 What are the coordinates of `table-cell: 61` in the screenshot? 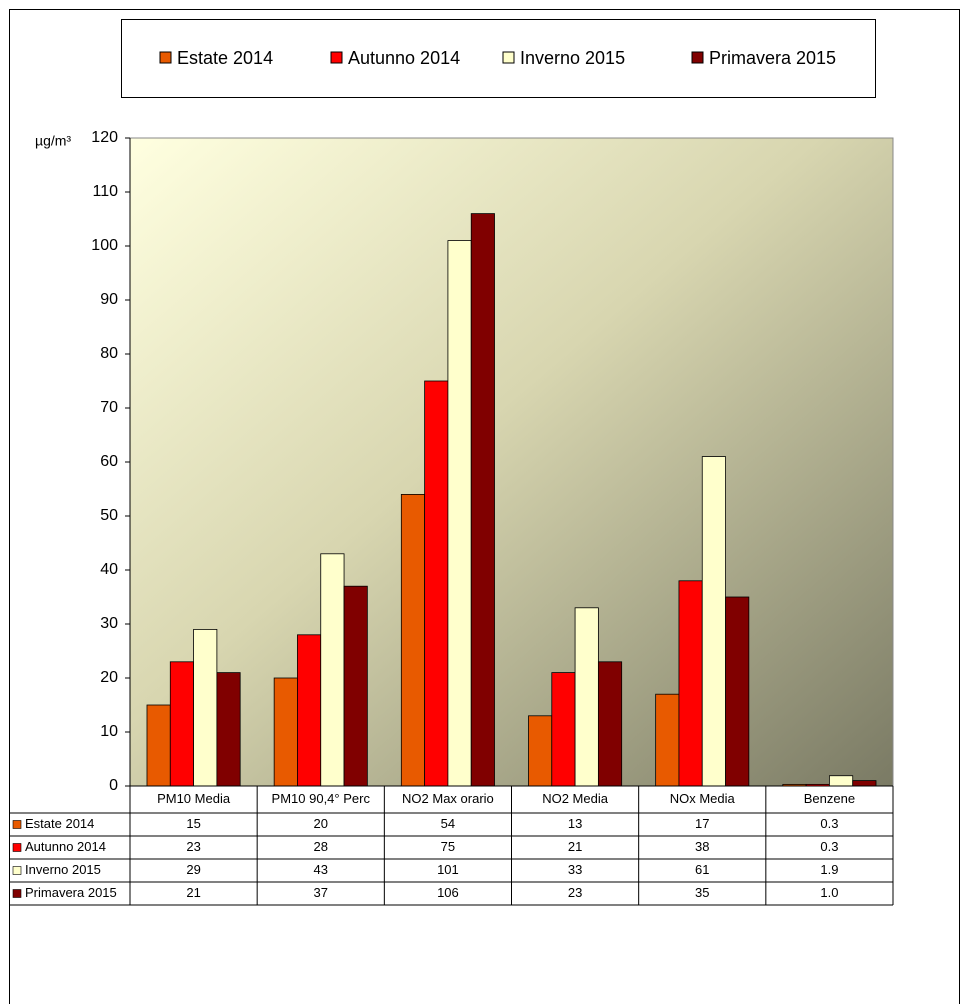 It's located at (702, 869).